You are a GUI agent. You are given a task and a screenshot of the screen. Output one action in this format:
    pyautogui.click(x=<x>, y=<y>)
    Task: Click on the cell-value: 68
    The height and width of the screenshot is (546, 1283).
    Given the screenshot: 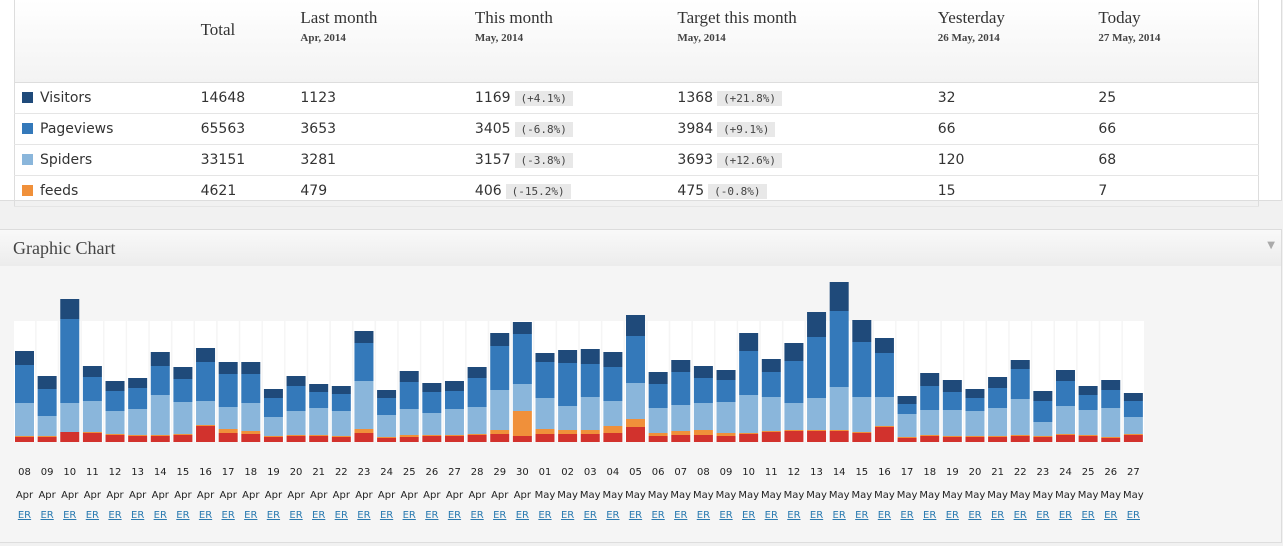 What is the action you would take?
    pyautogui.click(x=1107, y=160)
    